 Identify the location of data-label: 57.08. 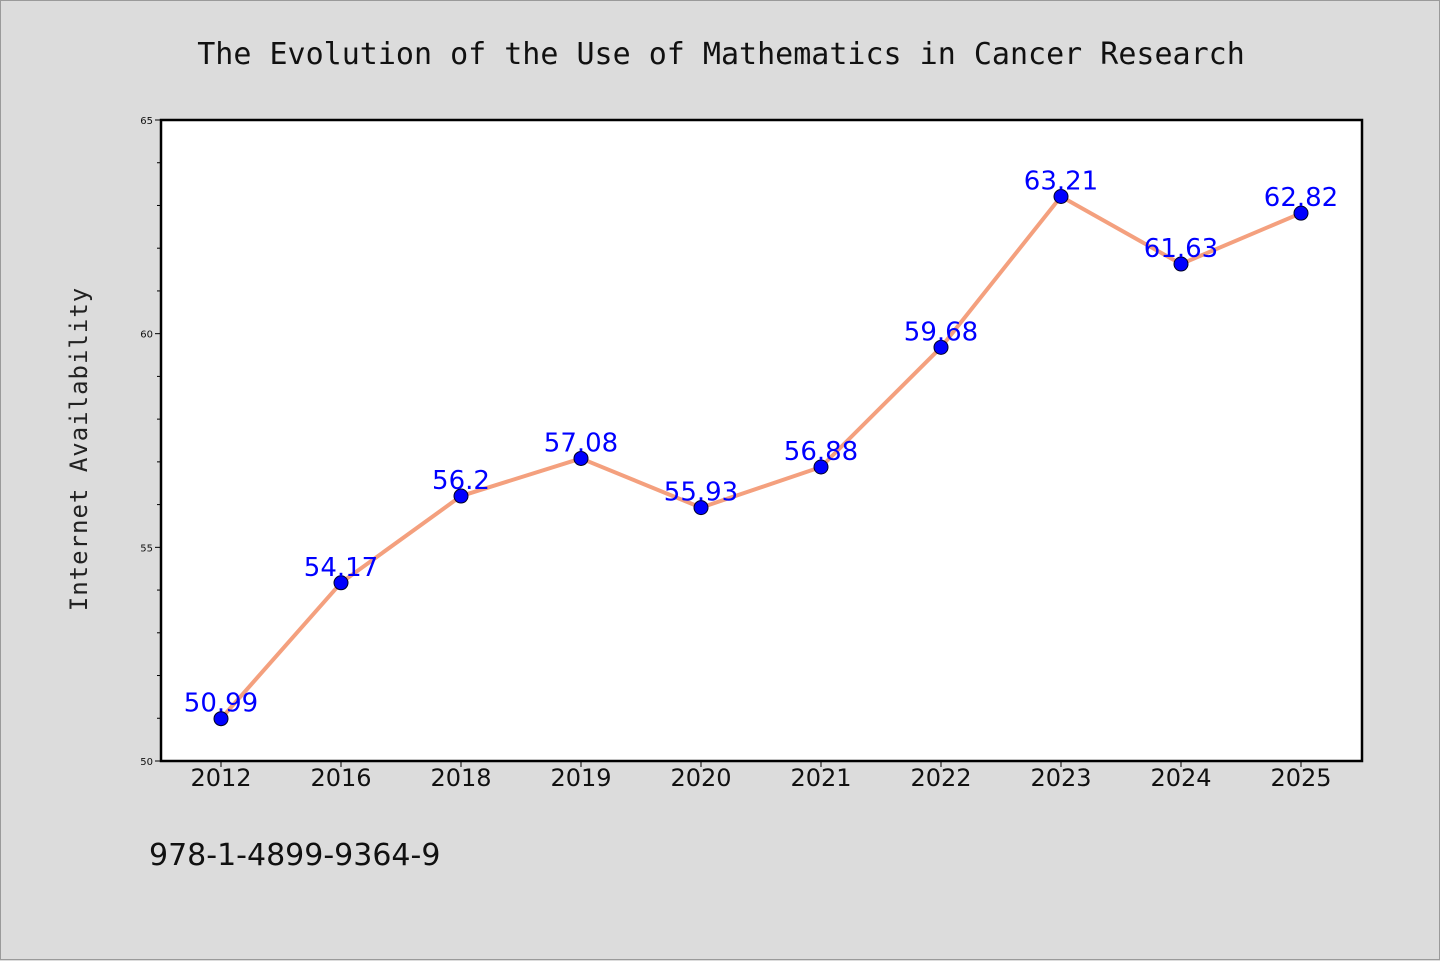
(581, 443).